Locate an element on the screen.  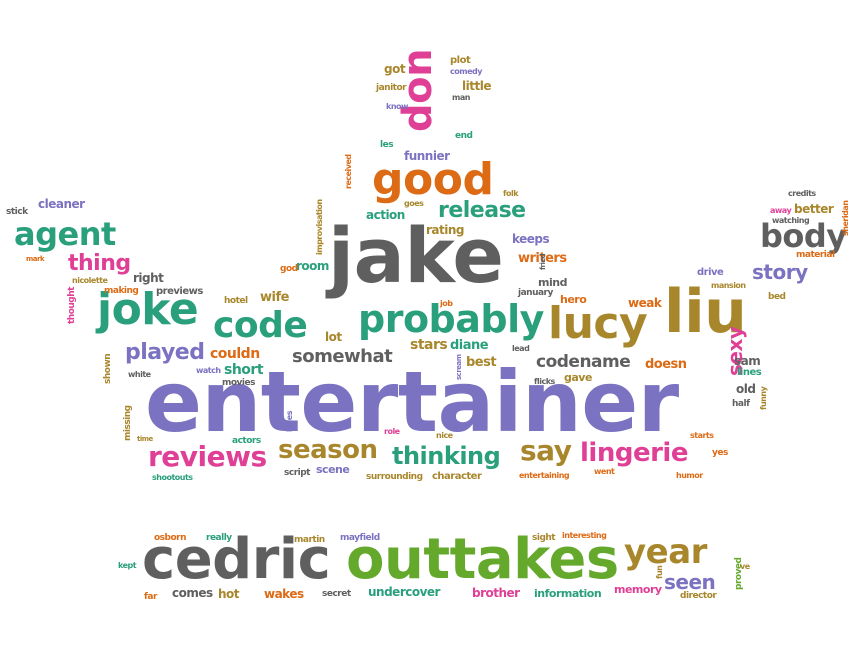
word-right: right is located at coordinates (148, 278).